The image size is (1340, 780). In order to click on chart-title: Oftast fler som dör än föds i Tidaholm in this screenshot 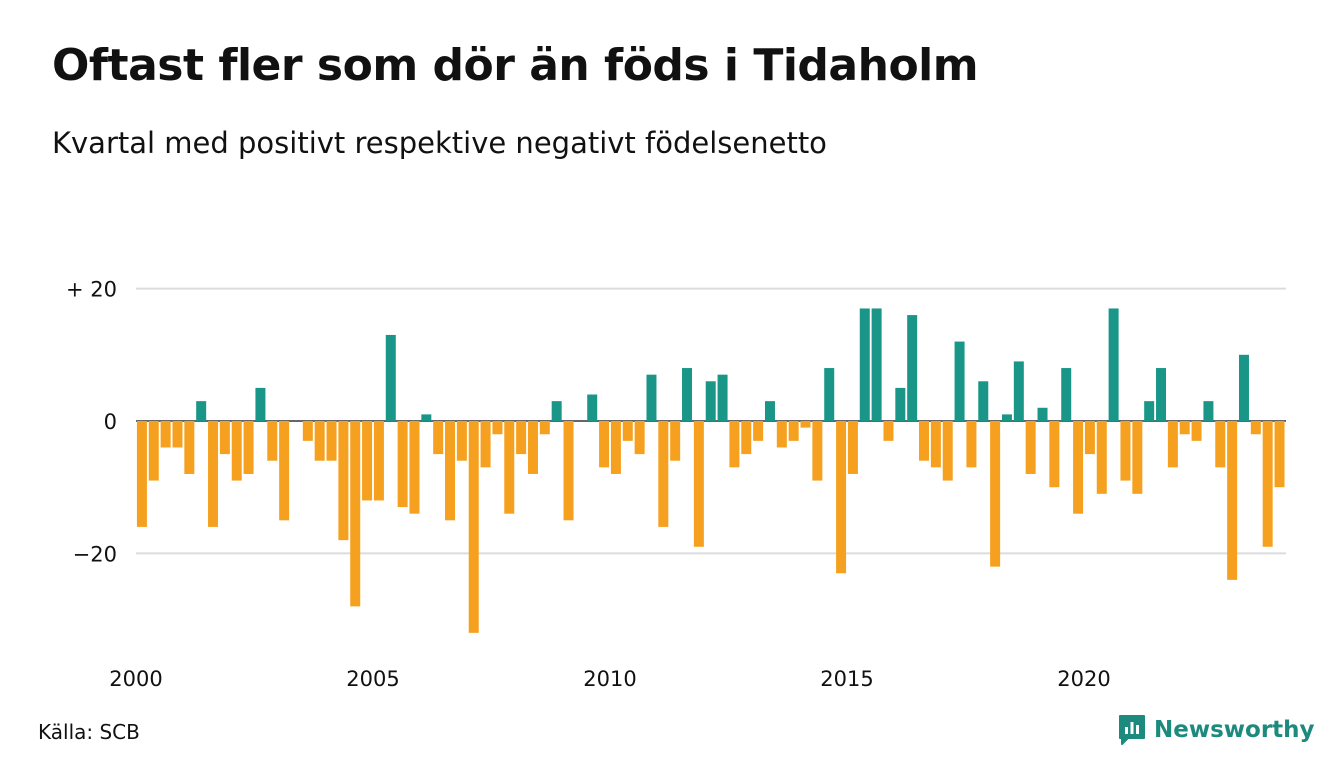, I will do `click(515, 65)`.